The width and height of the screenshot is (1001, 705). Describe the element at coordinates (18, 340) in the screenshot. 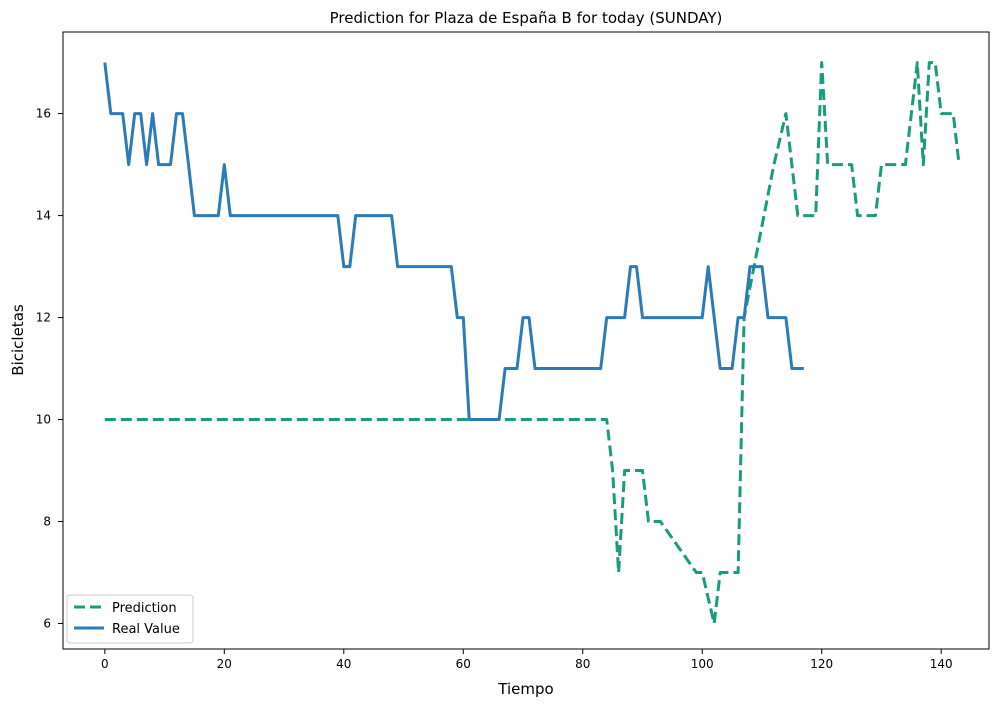

I see `y-axis-title: Bicicletas` at that location.